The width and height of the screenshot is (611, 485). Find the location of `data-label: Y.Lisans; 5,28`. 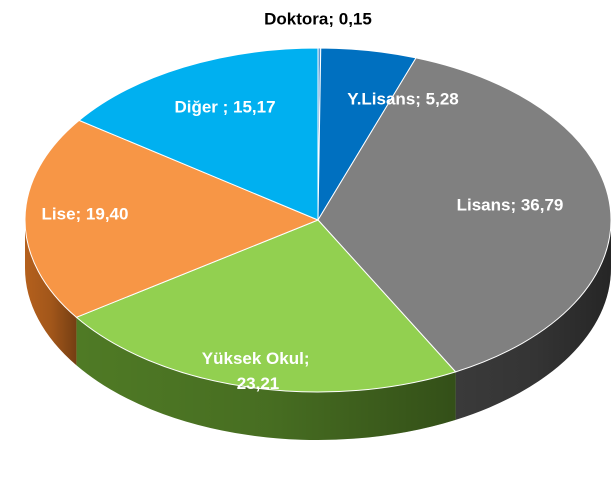

data-label: Y.Lisans; 5,28 is located at coordinates (403, 98).